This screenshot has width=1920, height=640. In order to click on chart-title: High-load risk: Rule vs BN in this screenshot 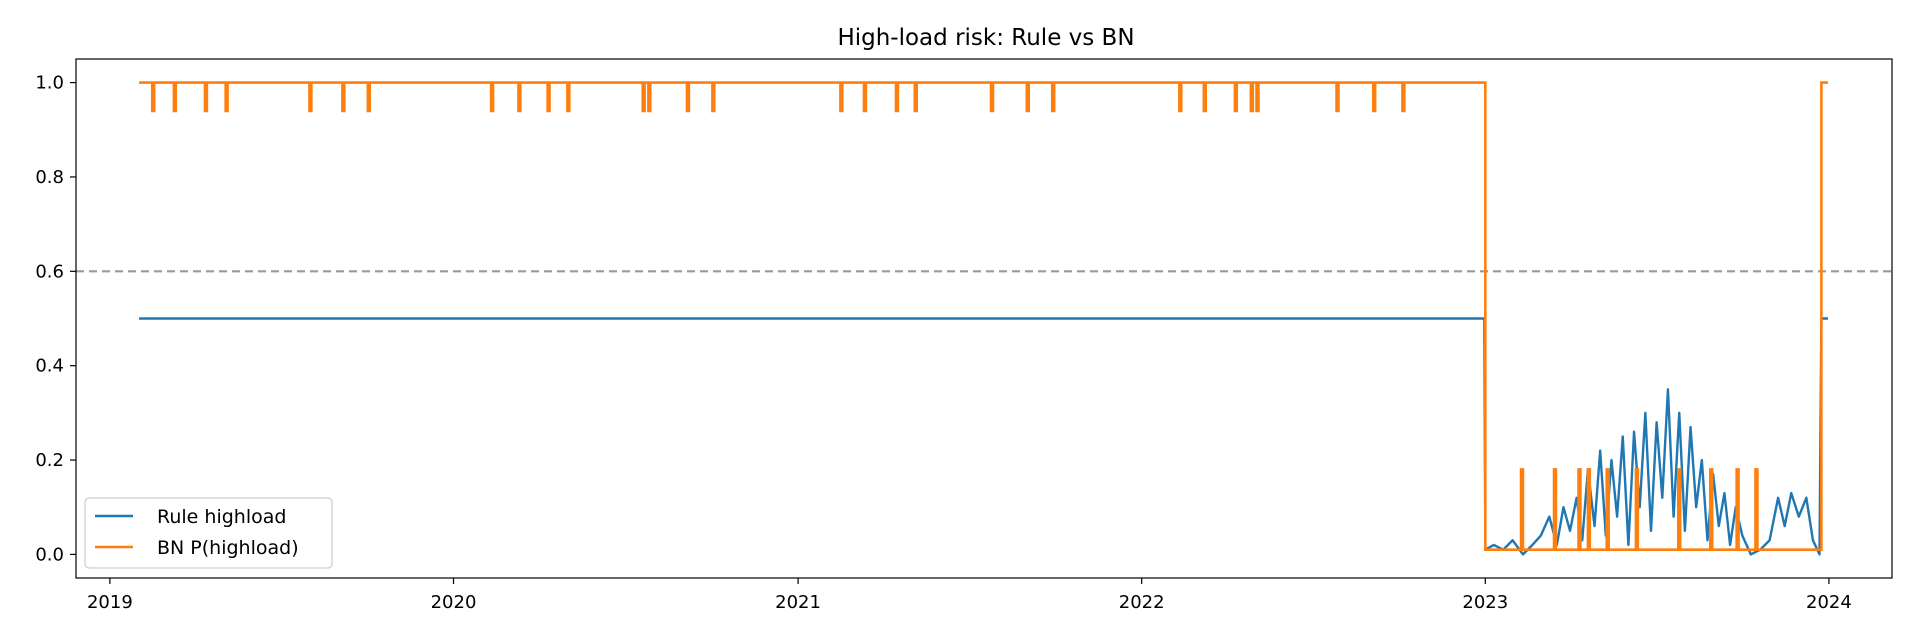, I will do `click(985, 38)`.